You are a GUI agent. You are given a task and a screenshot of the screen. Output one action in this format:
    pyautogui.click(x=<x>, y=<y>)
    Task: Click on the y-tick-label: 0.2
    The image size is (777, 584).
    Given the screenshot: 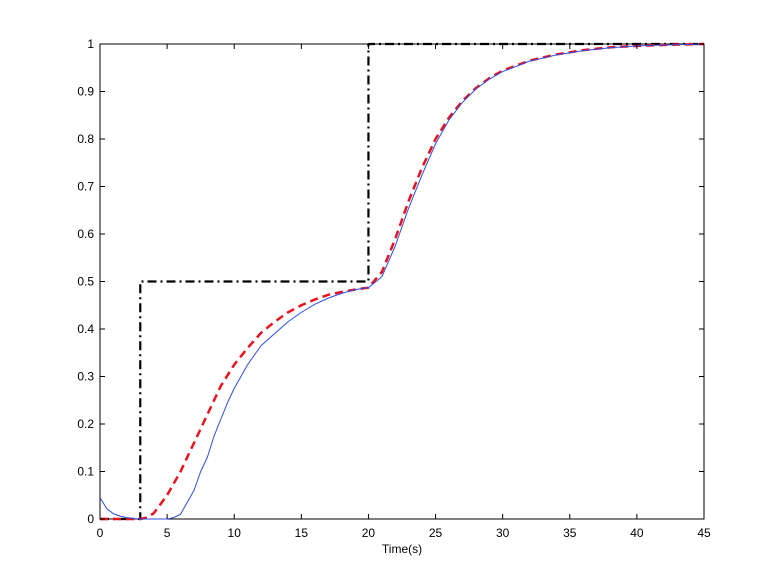 What is the action you would take?
    pyautogui.click(x=85, y=424)
    